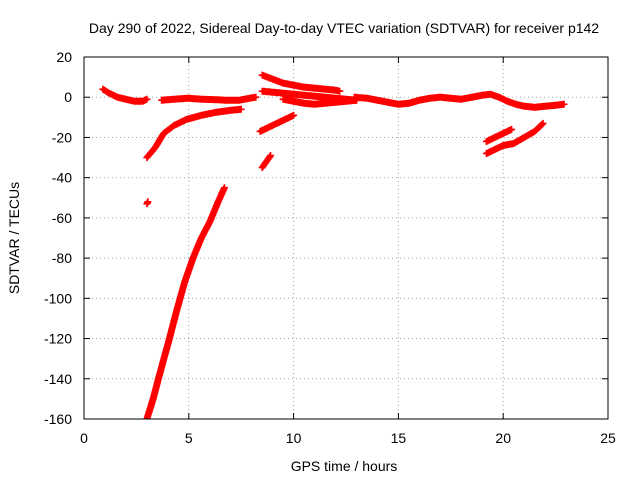  I want to click on x-tick-label: 15, so click(399, 438).